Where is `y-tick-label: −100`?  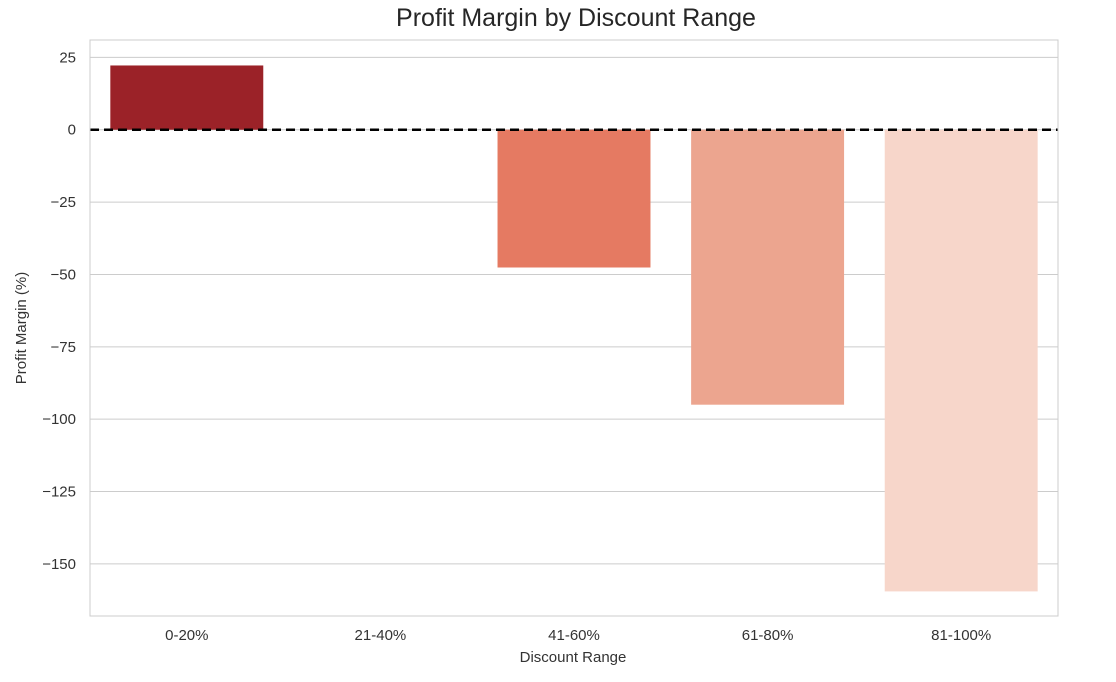
y-tick-label: −100 is located at coordinates (59, 419).